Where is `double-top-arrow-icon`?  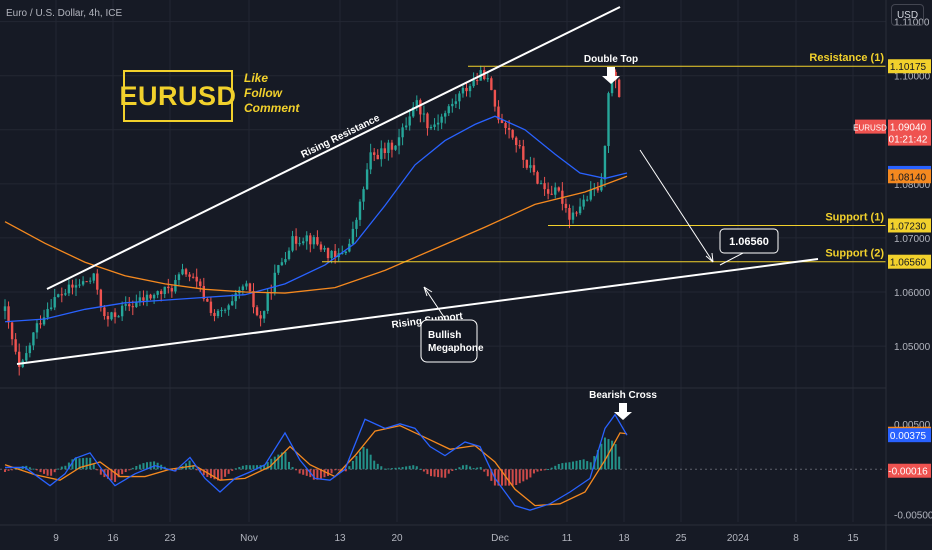 double-top-arrow-icon is located at coordinates (611, 75).